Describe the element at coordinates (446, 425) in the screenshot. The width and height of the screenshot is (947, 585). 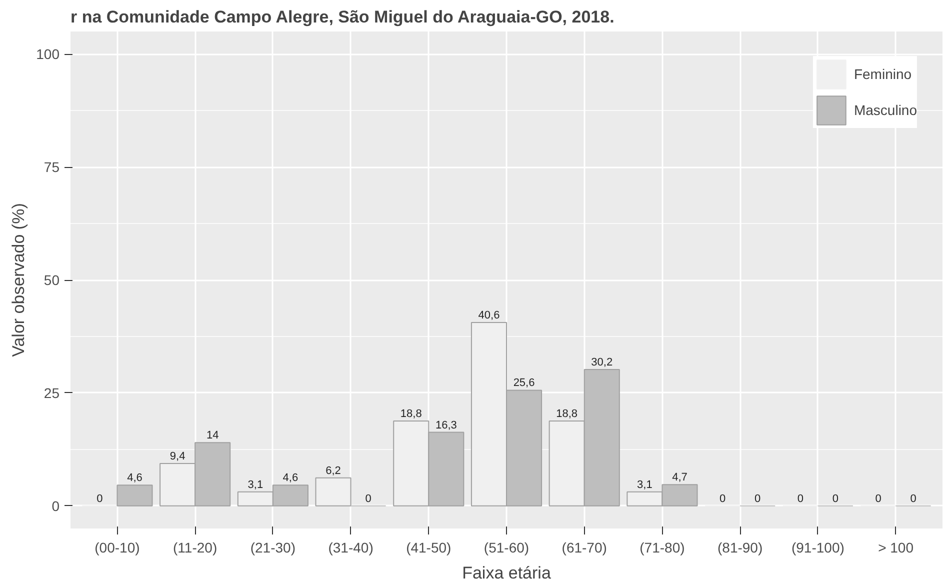
I see `data-label: 16,3` at that location.